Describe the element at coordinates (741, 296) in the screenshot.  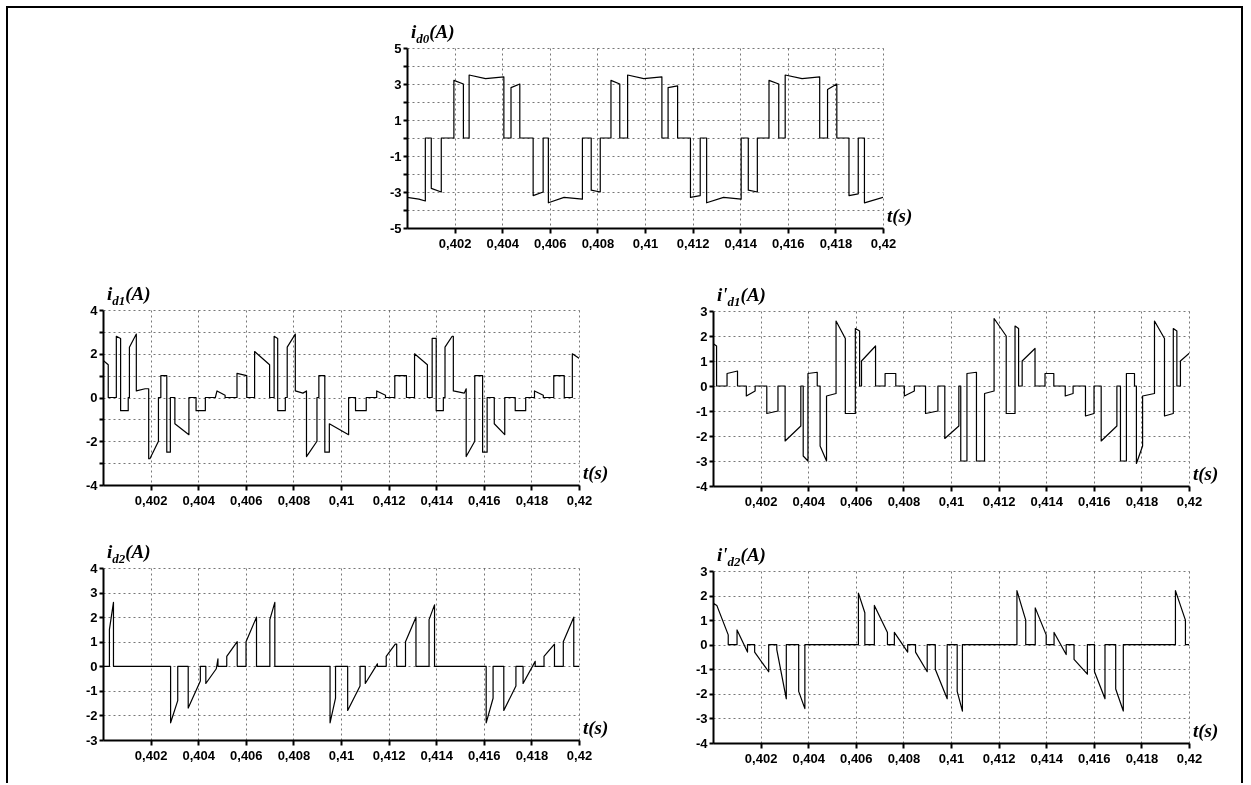
I see `y-axis-title: i'$_{d1}$(A)` at that location.